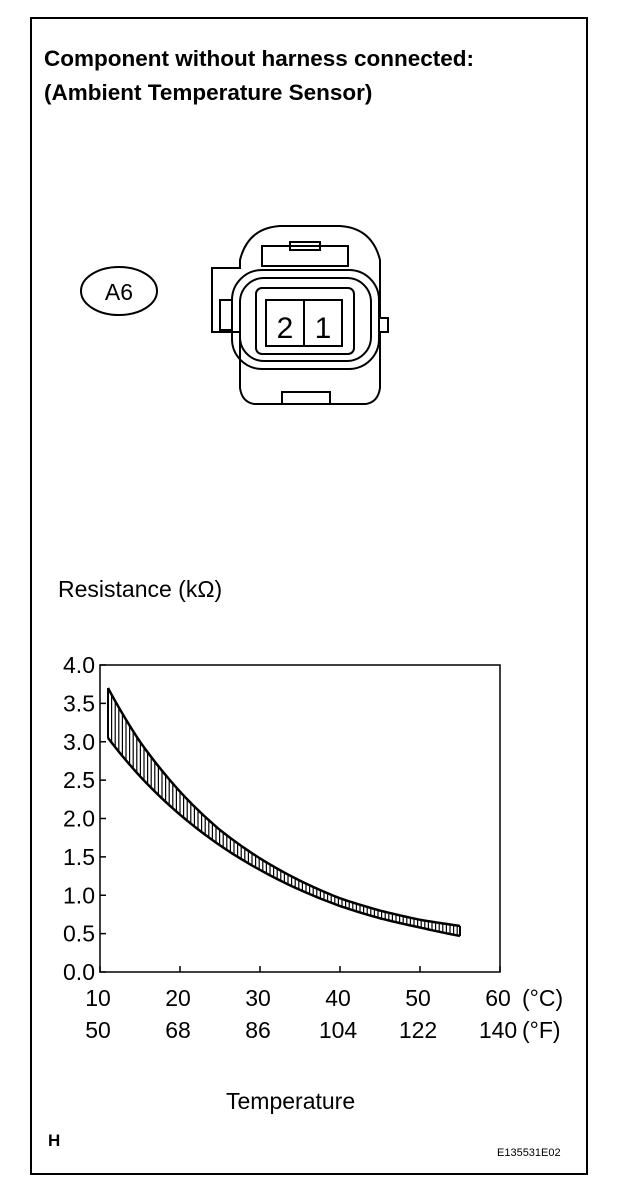  I want to click on title-line-2: (Ambient Temperature Sensor), so click(208, 92).